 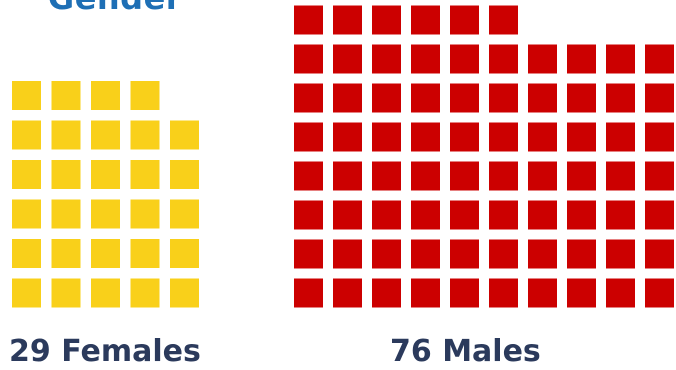 I want to click on group-label-males: 76 Males, so click(x=465, y=351).